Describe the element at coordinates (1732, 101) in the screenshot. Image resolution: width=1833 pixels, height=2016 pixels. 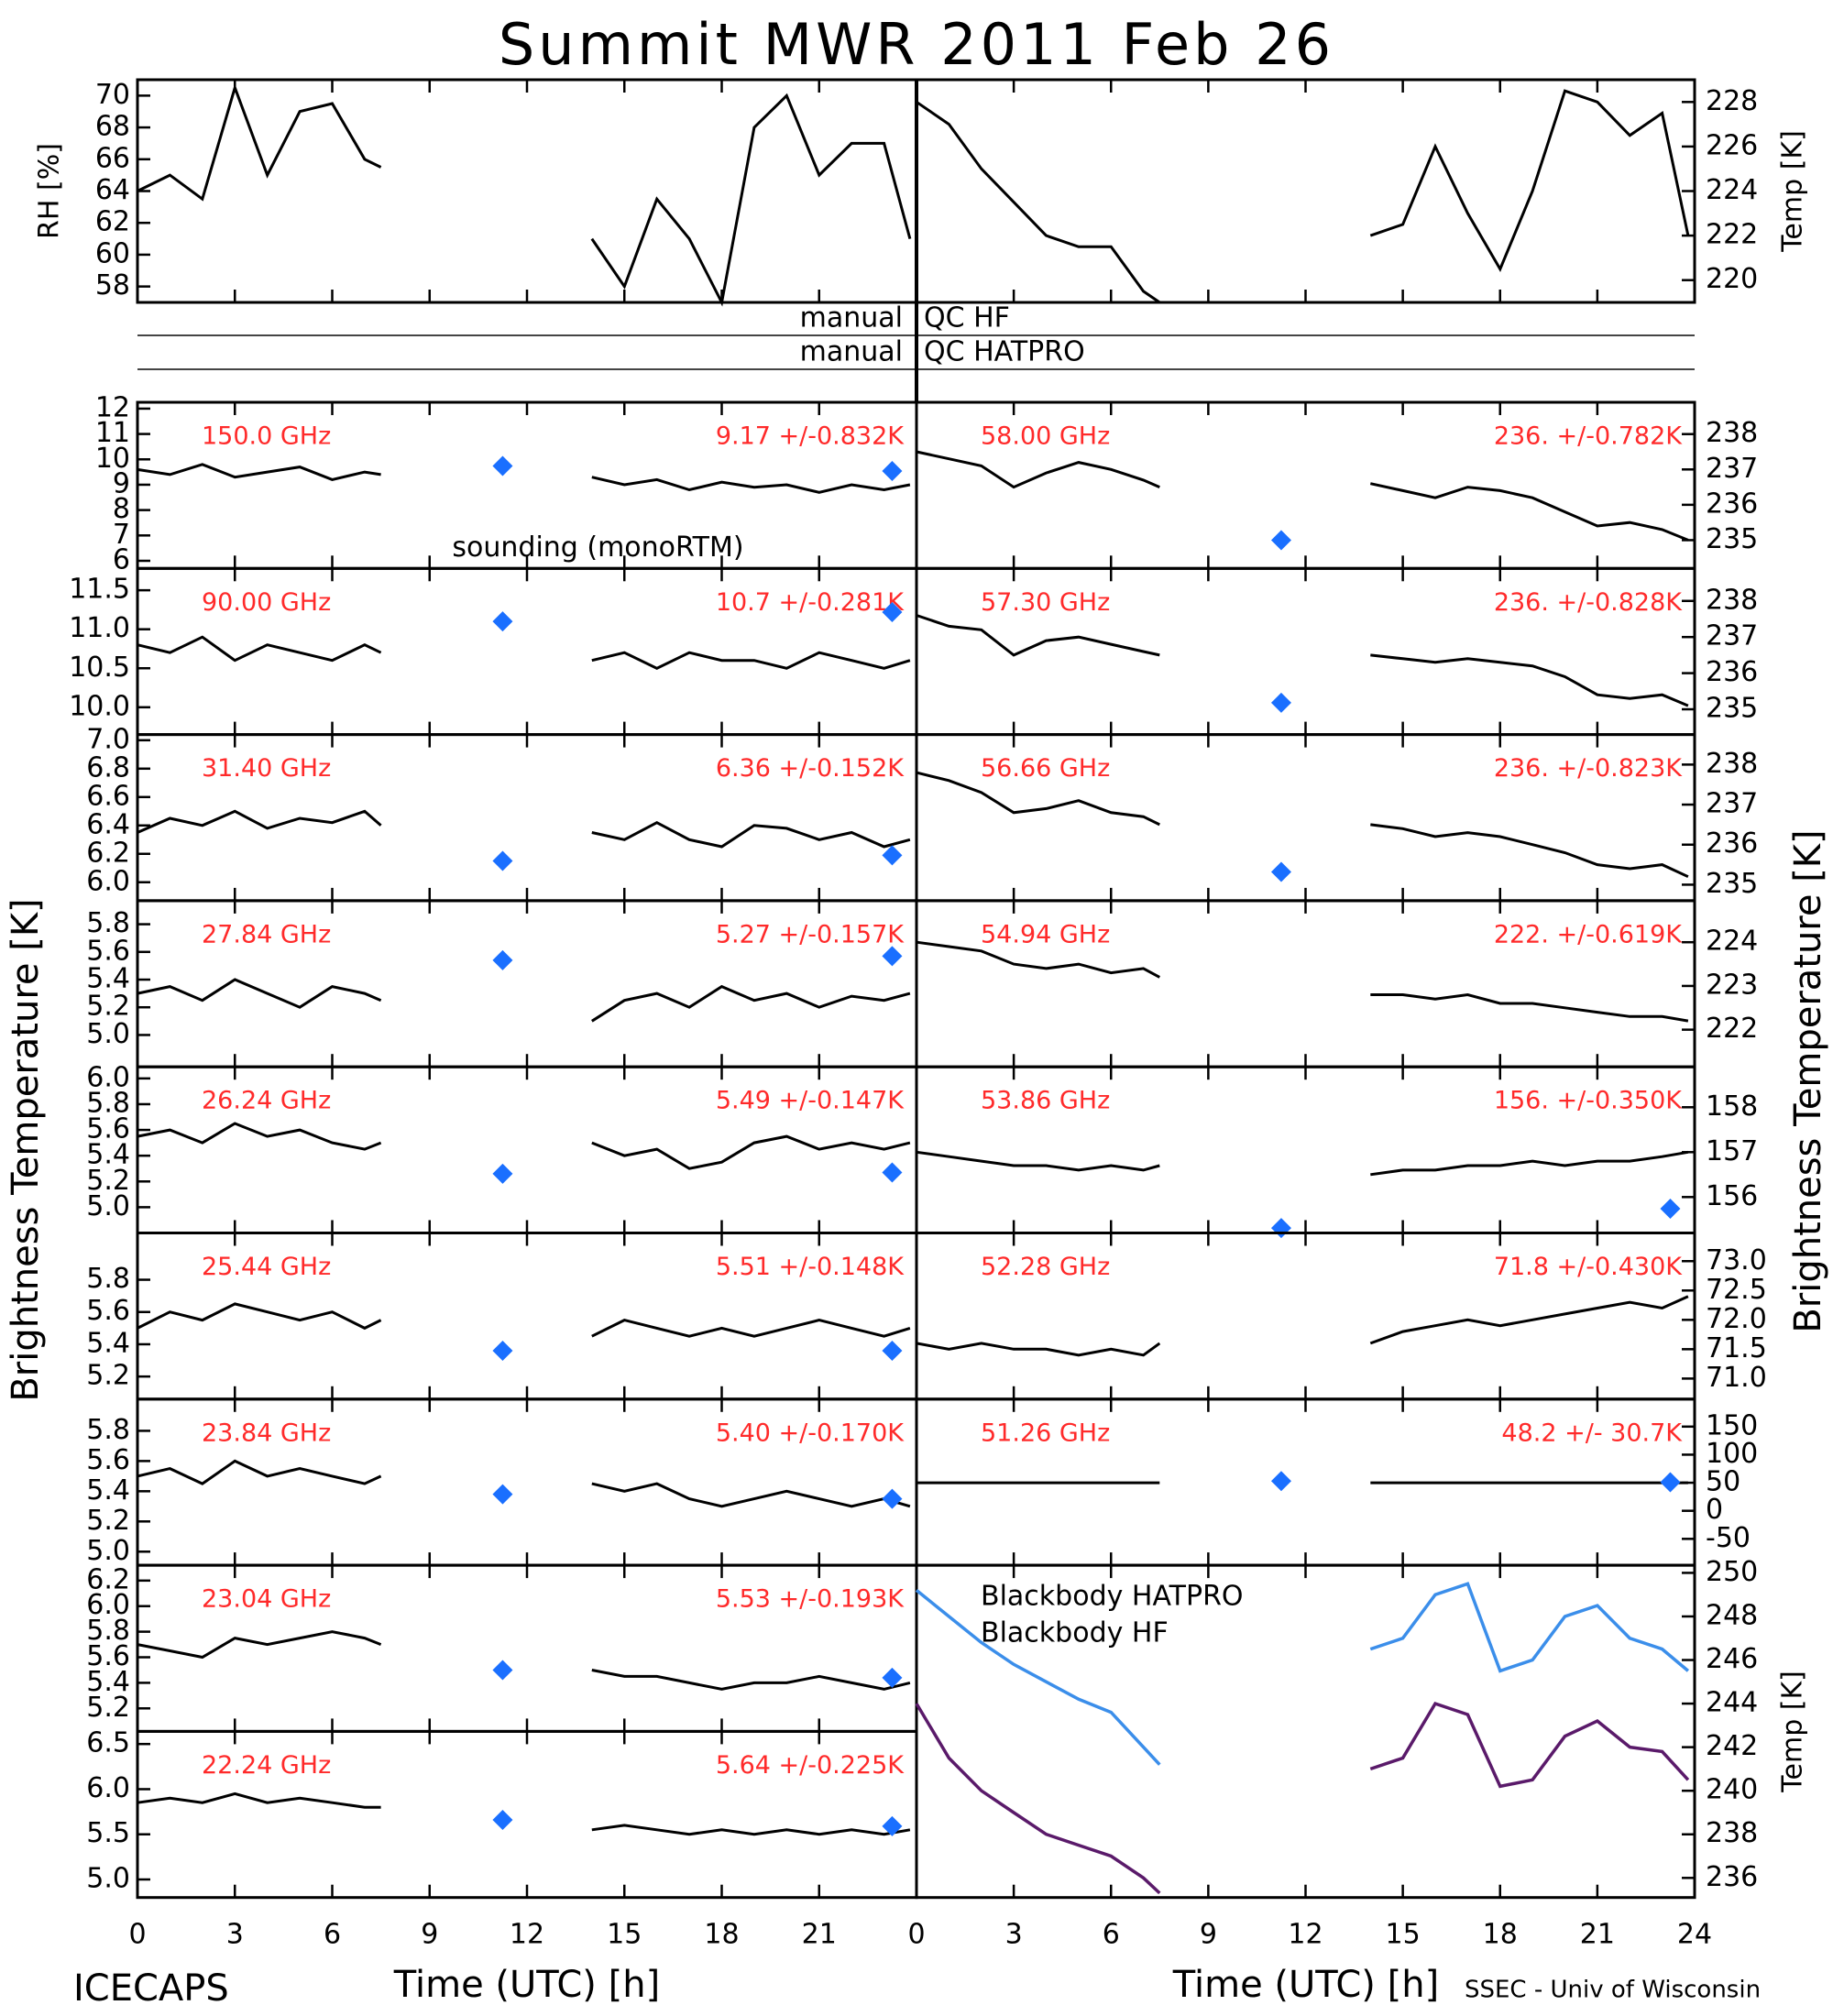
I see `y-tick-label: 228` at that location.